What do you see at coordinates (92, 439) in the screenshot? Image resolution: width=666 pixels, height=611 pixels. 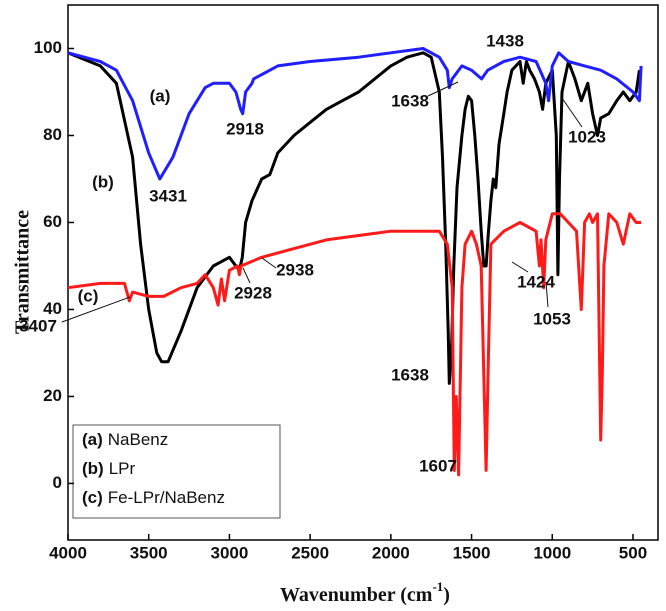 I see `legend-tag: (a)` at bounding box center [92, 439].